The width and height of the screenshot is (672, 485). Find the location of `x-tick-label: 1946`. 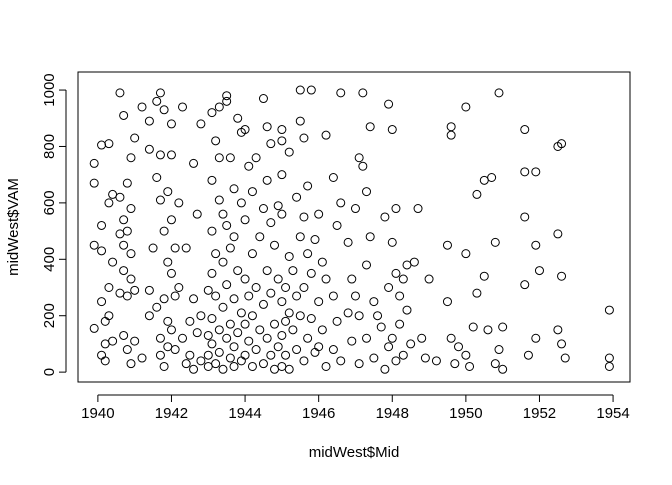

x-tick-label: 1946 is located at coordinates (318, 413).